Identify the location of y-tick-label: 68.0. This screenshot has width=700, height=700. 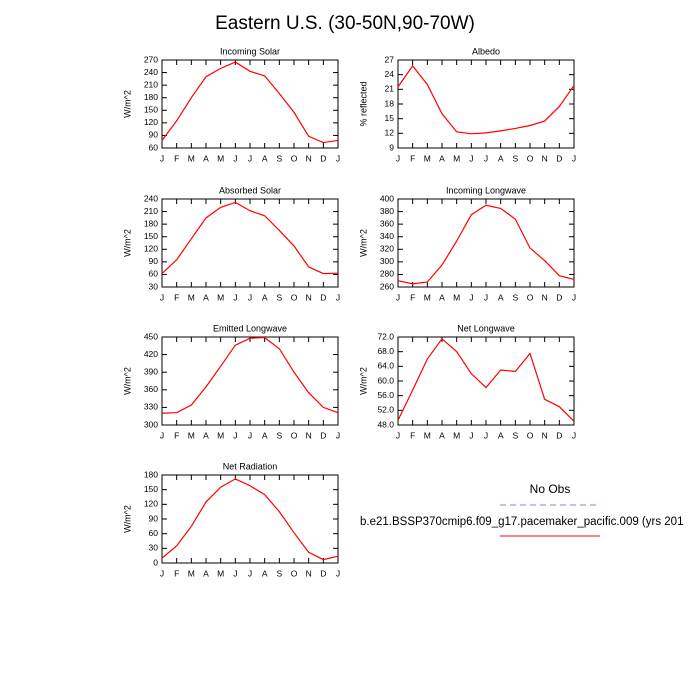
(385, 351).